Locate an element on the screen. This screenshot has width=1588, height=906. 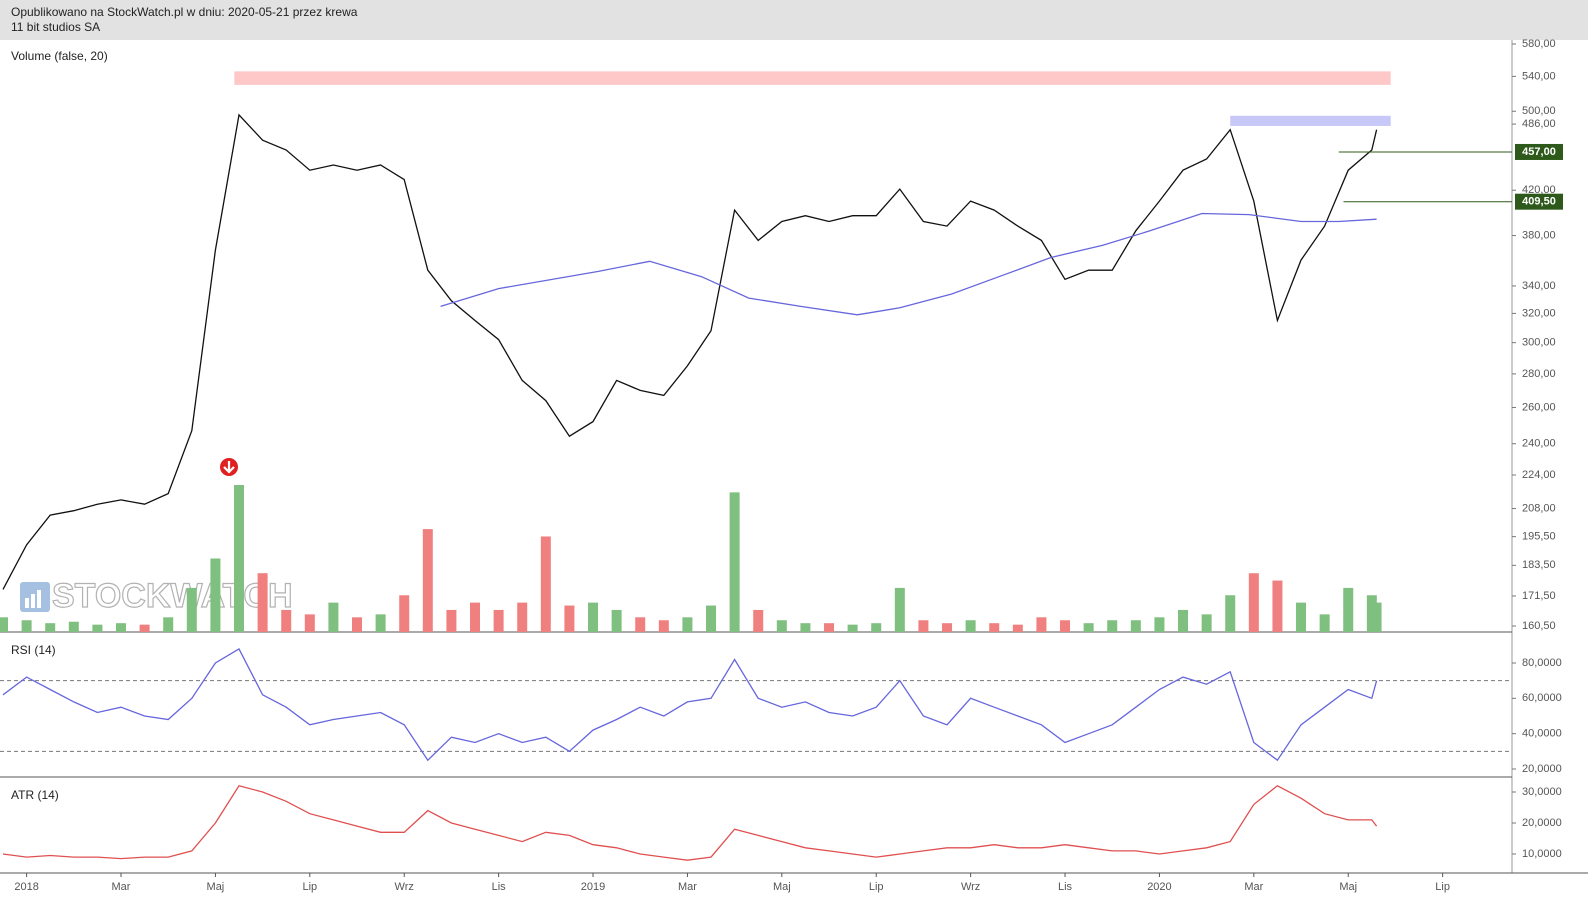
watermark: STOCKWATCH is located at coordinates (156, 596).